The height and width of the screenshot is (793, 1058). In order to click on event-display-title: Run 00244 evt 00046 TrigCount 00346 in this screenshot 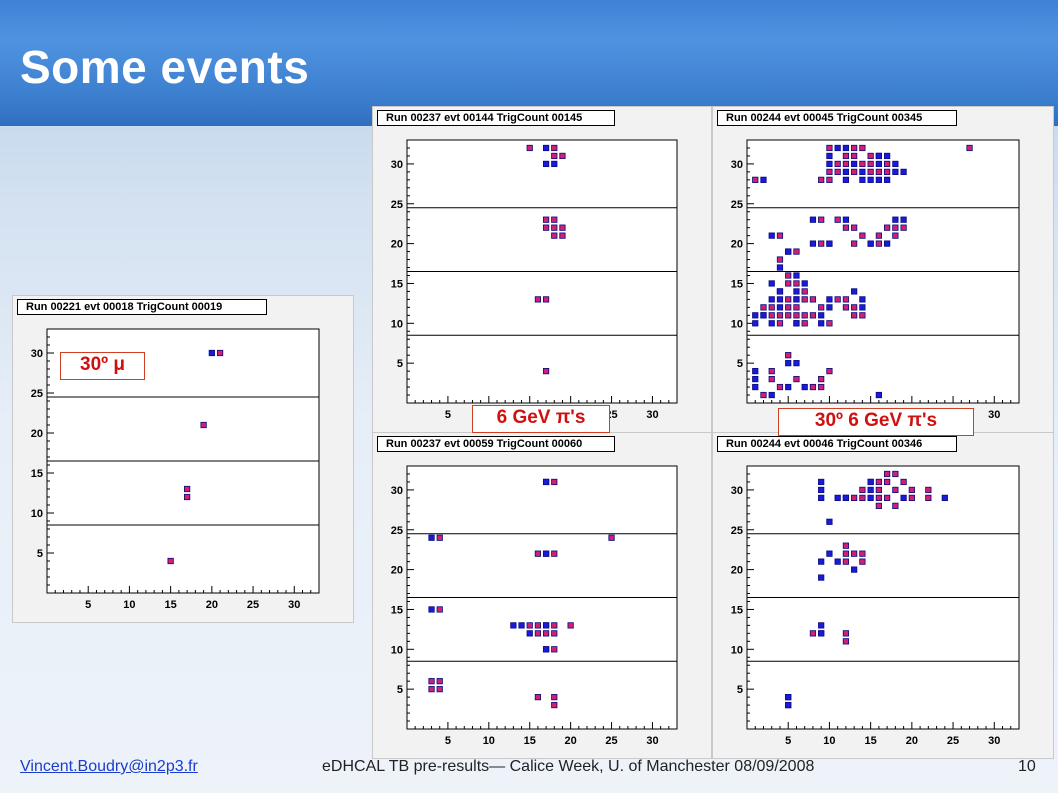, I will do `click(837, 444)`.